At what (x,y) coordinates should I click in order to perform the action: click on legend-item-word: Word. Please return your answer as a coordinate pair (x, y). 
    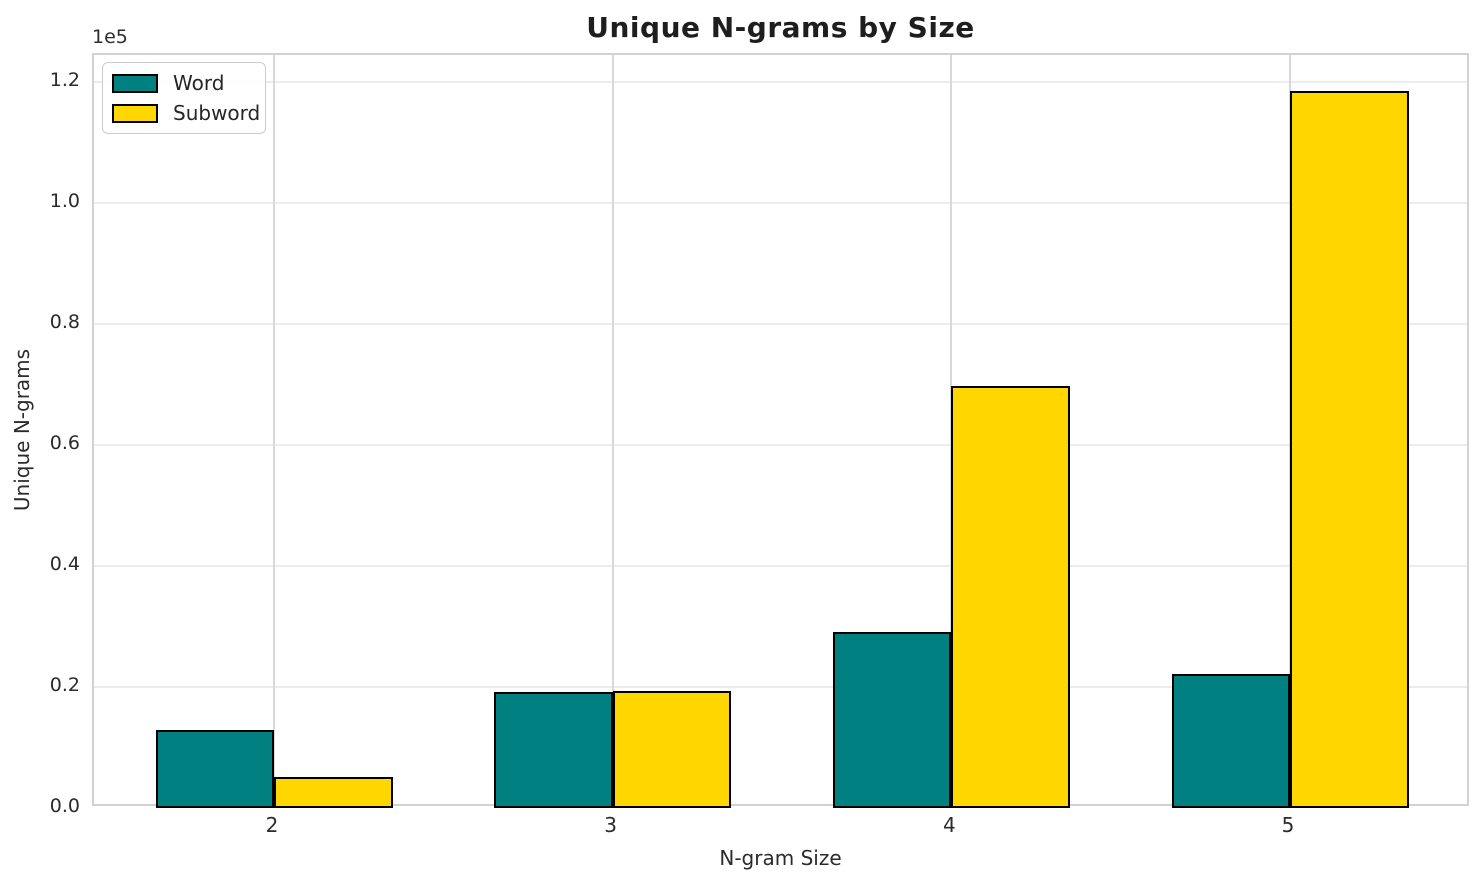
    Looking at the image, I should click on (183, 83).